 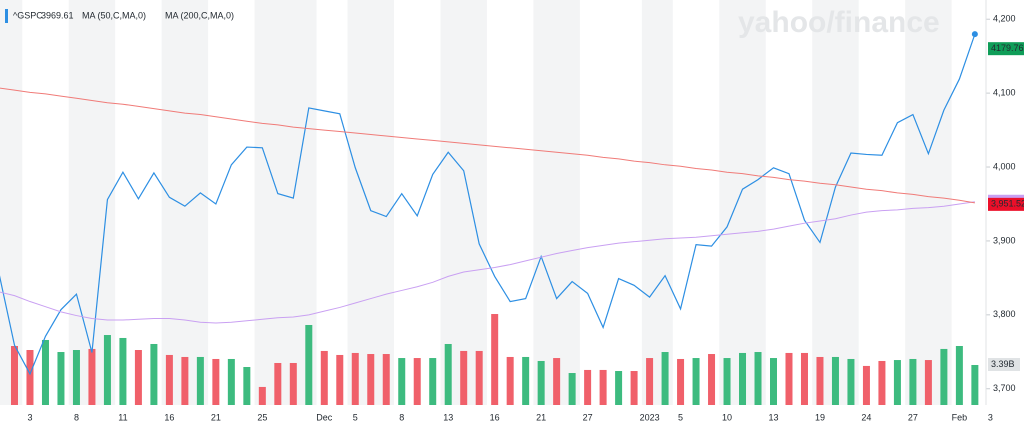 I want to click on legend-symbol: ^GSPC, so click(x=28, y=15).